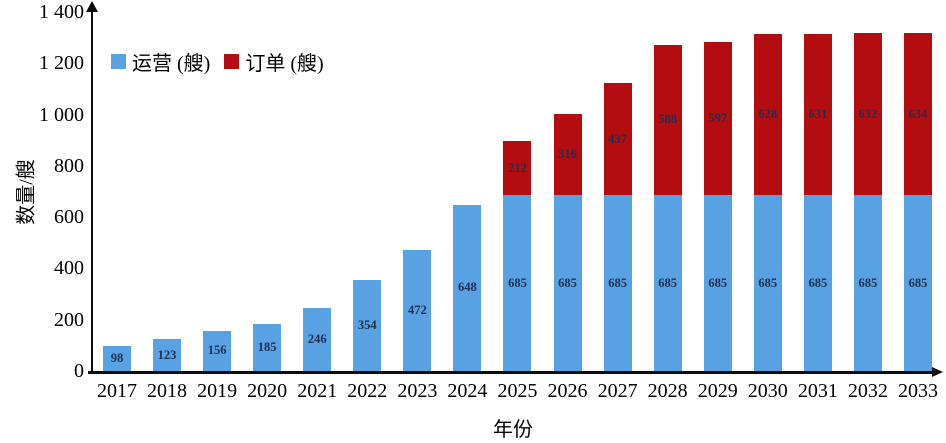  I want to click on x-tick-label: 2024, so click(467, 391).